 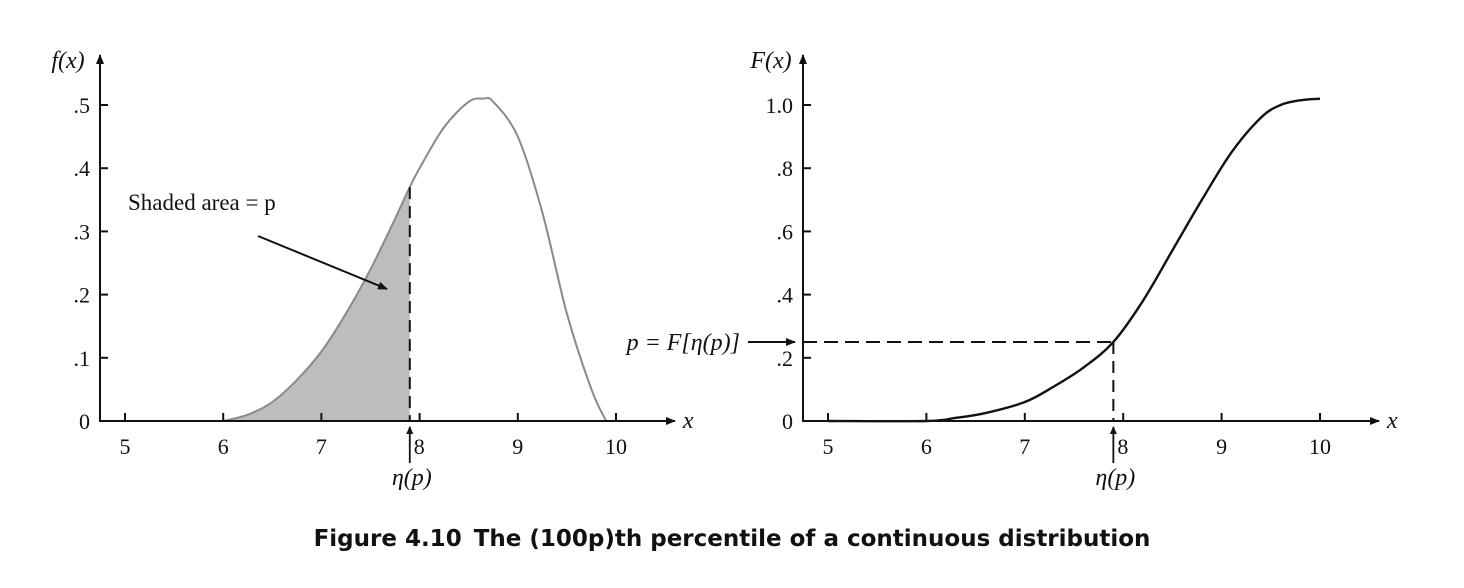 I want to click on y-tick-label: .8, so click(x=785, y=168).